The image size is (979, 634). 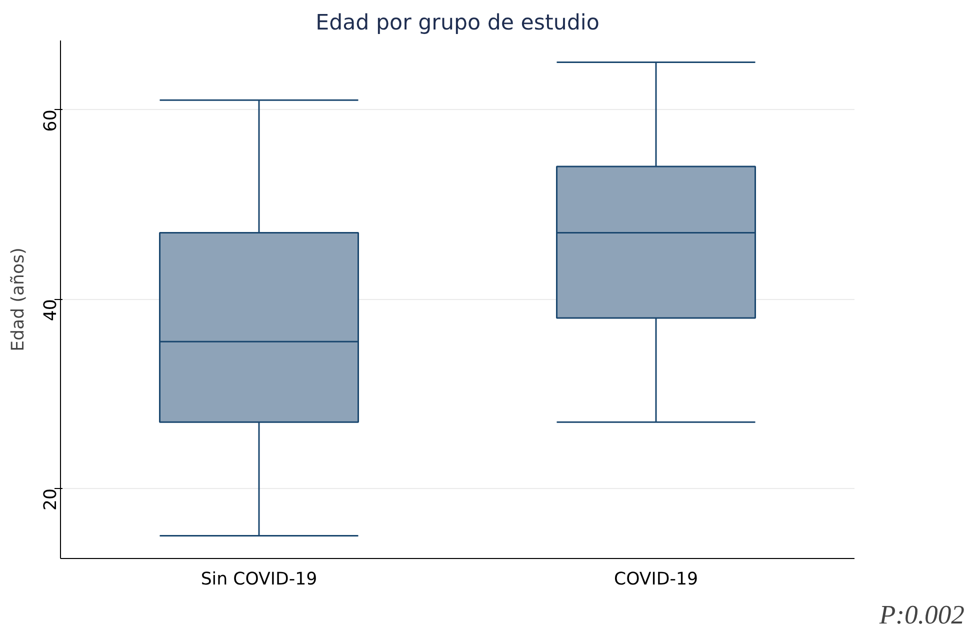 What do you see at coordinates (458, 23) in the screenshot?
I see `chart-title: Edad por grupo de estudio` at bounding box center [458, 23].